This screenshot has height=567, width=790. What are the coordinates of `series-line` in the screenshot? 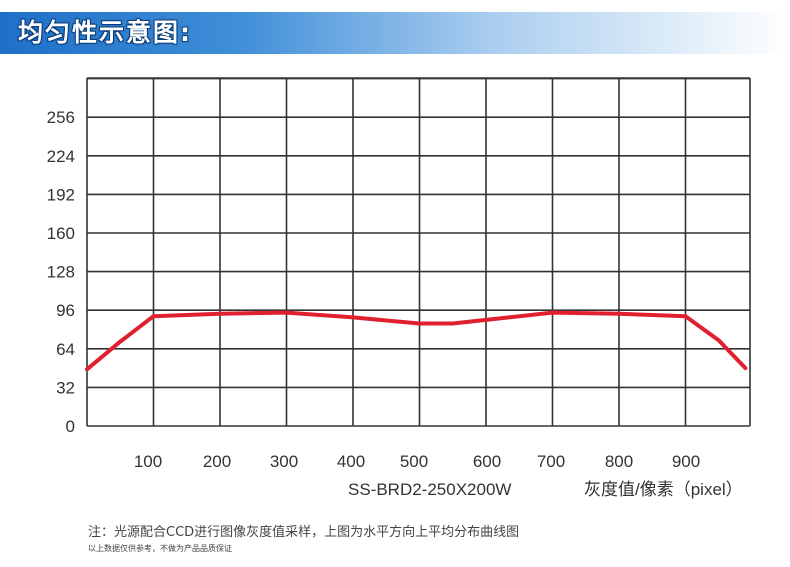 It's located at (416, 341).